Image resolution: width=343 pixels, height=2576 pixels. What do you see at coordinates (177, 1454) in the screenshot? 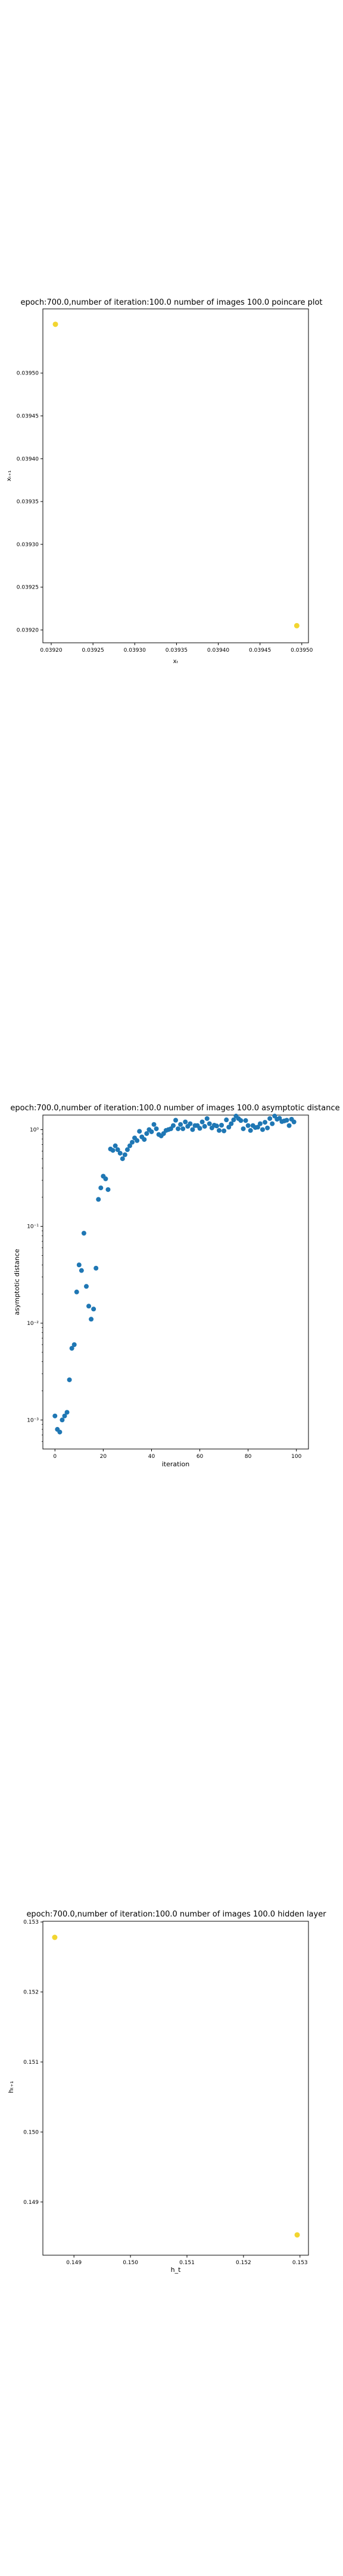
I see `x-axis-ticks: 0 20 40 60 80 100` at bounding box center [177, 1454].